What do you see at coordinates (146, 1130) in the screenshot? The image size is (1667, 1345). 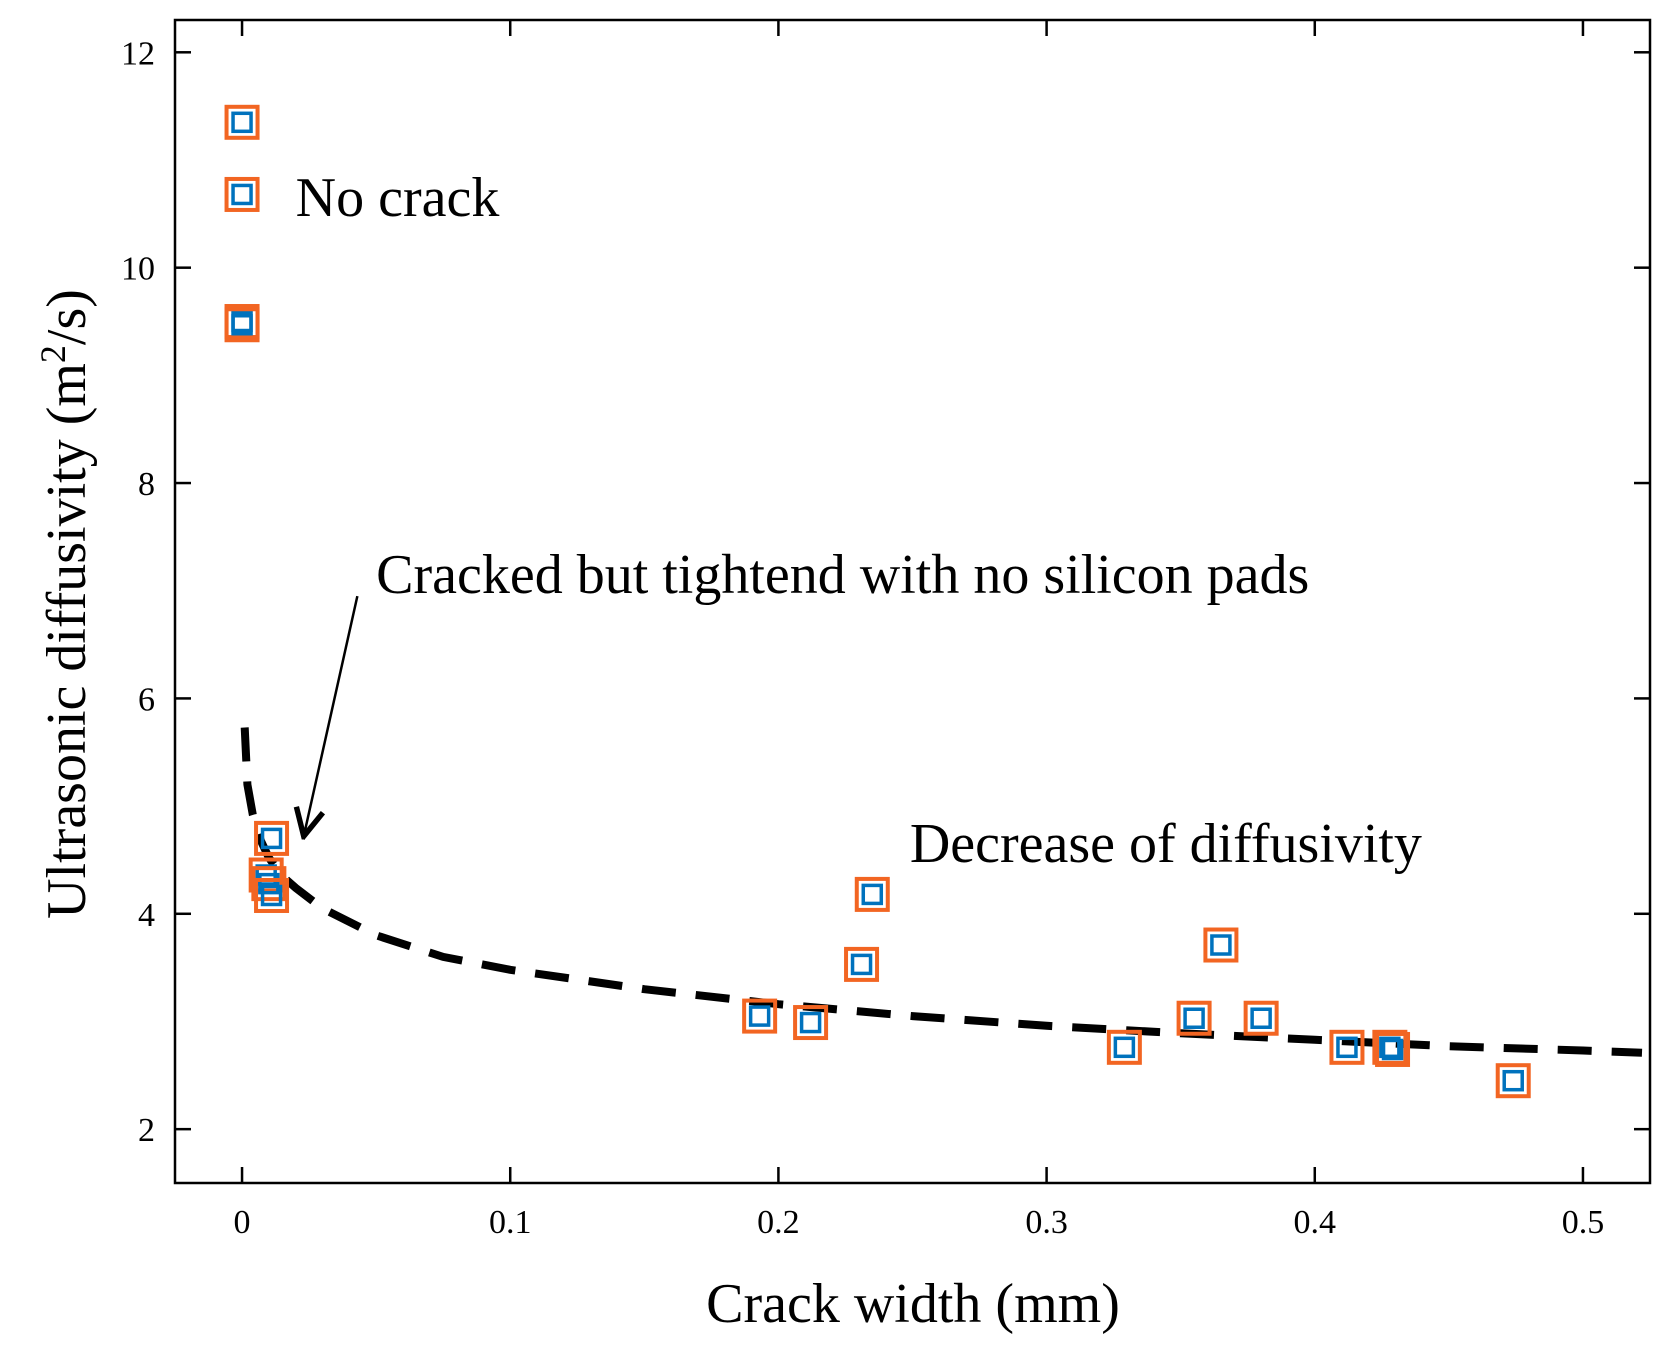 I see `y-tick-label: 2` at bounding box center [146, 1130].